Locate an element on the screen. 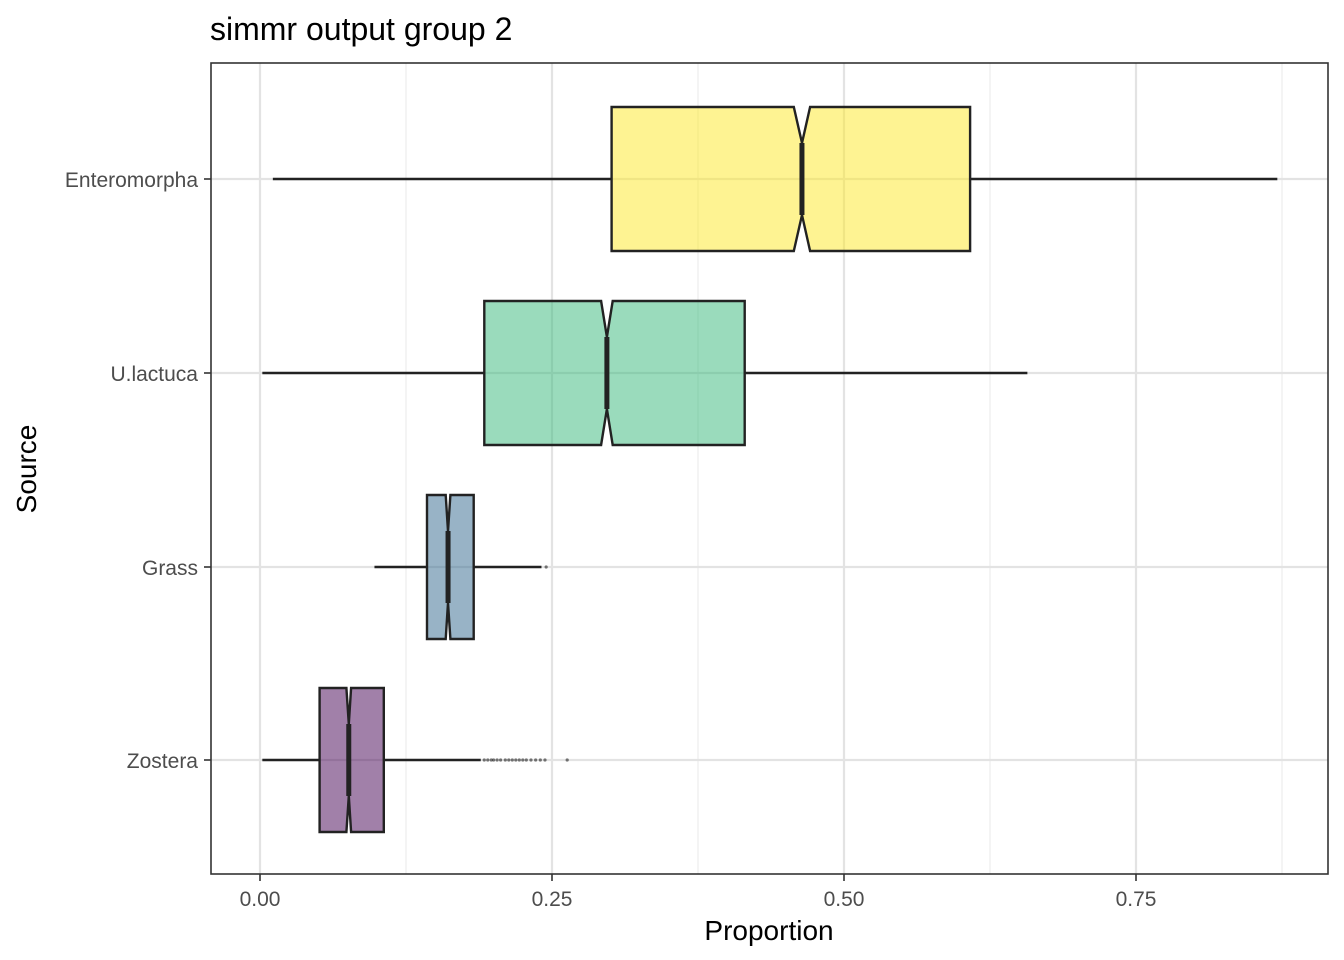 The image size is (1344, 960). box-zostera is located at coordinates (415, 760).